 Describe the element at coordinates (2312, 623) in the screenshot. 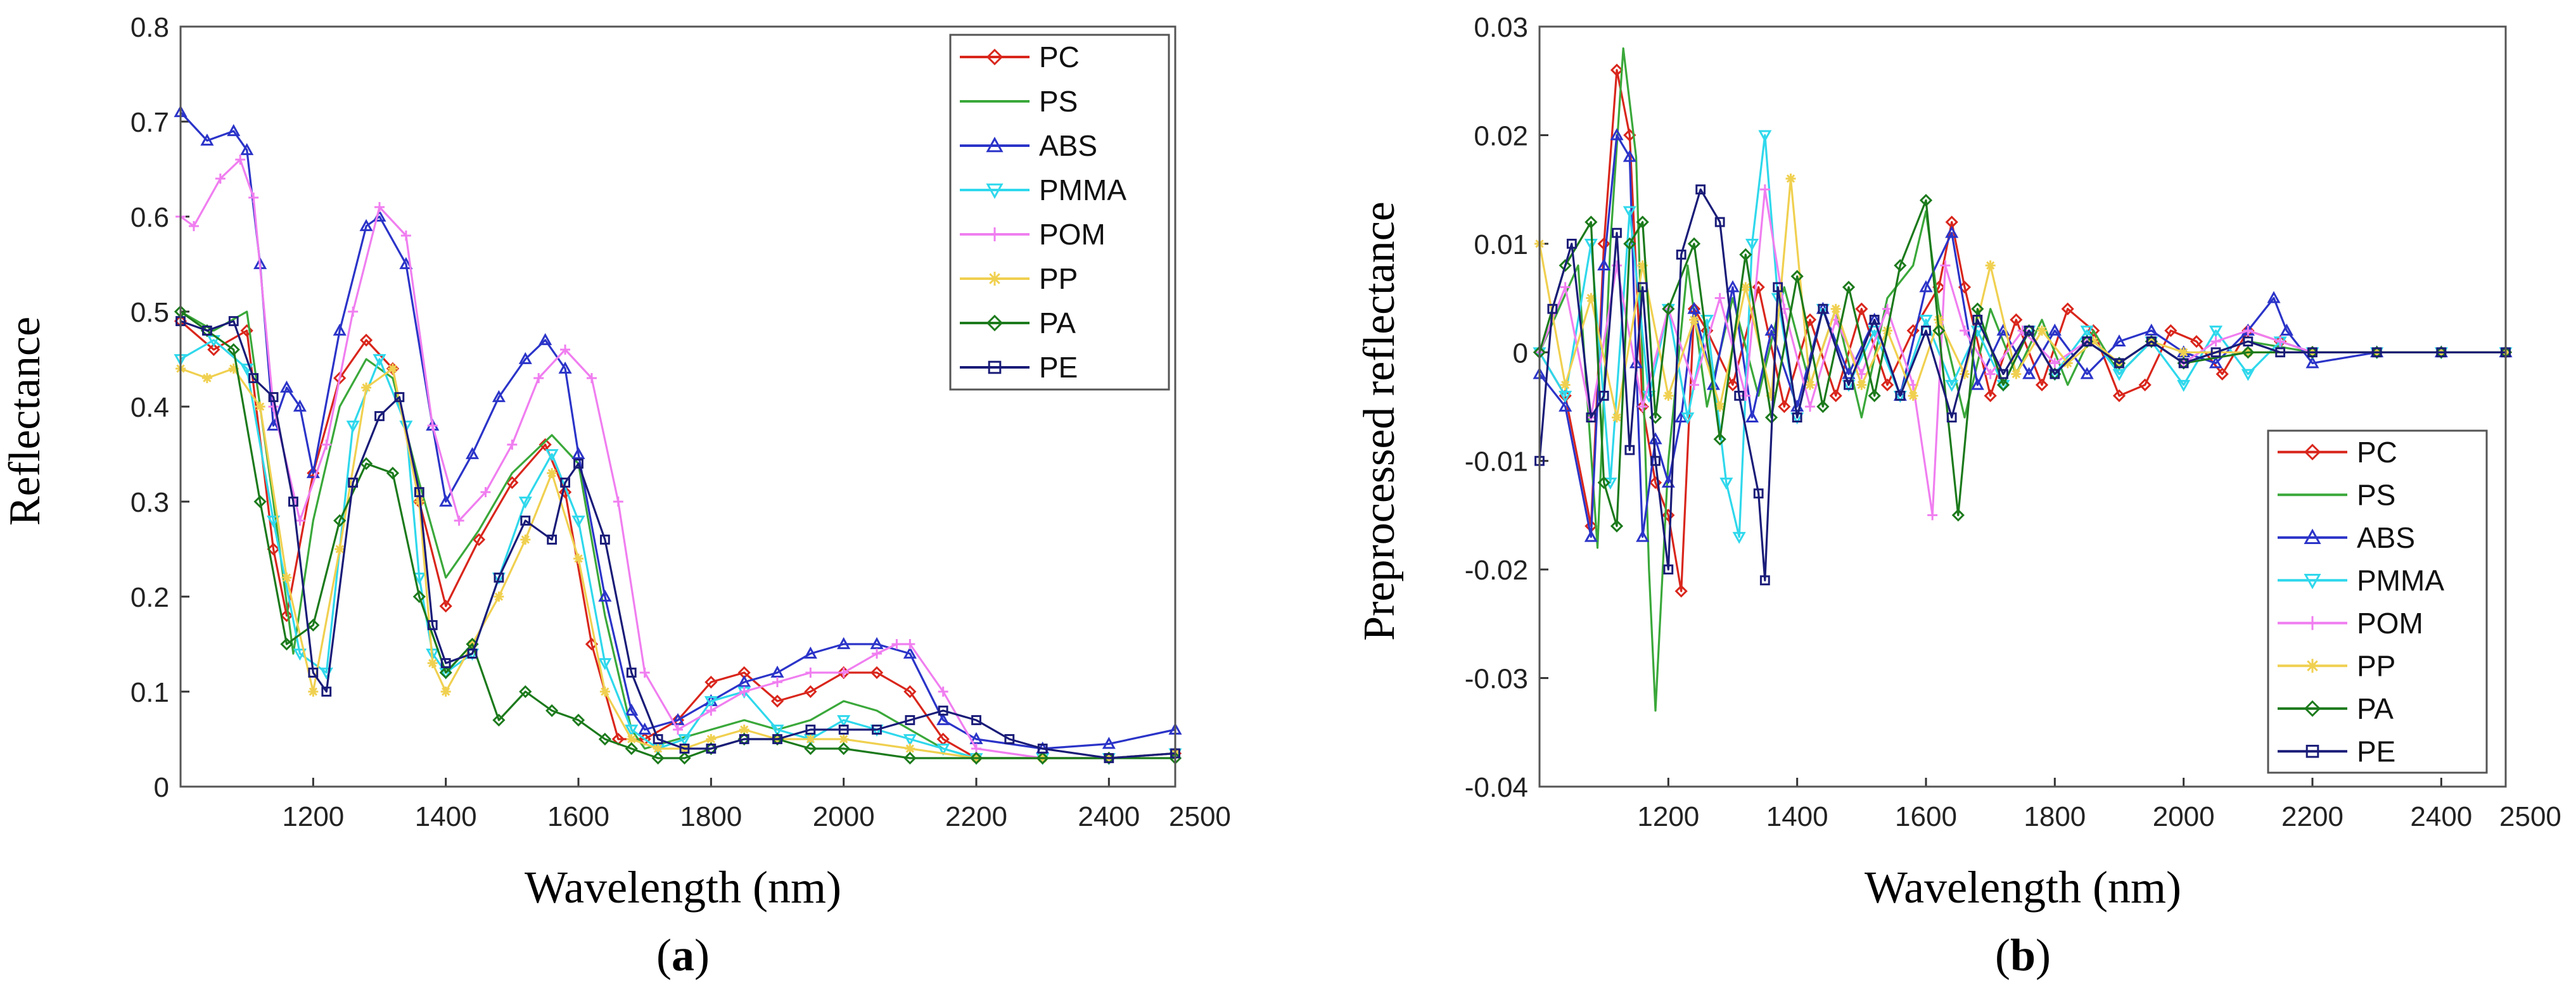

I see `cross-icon` at that location.